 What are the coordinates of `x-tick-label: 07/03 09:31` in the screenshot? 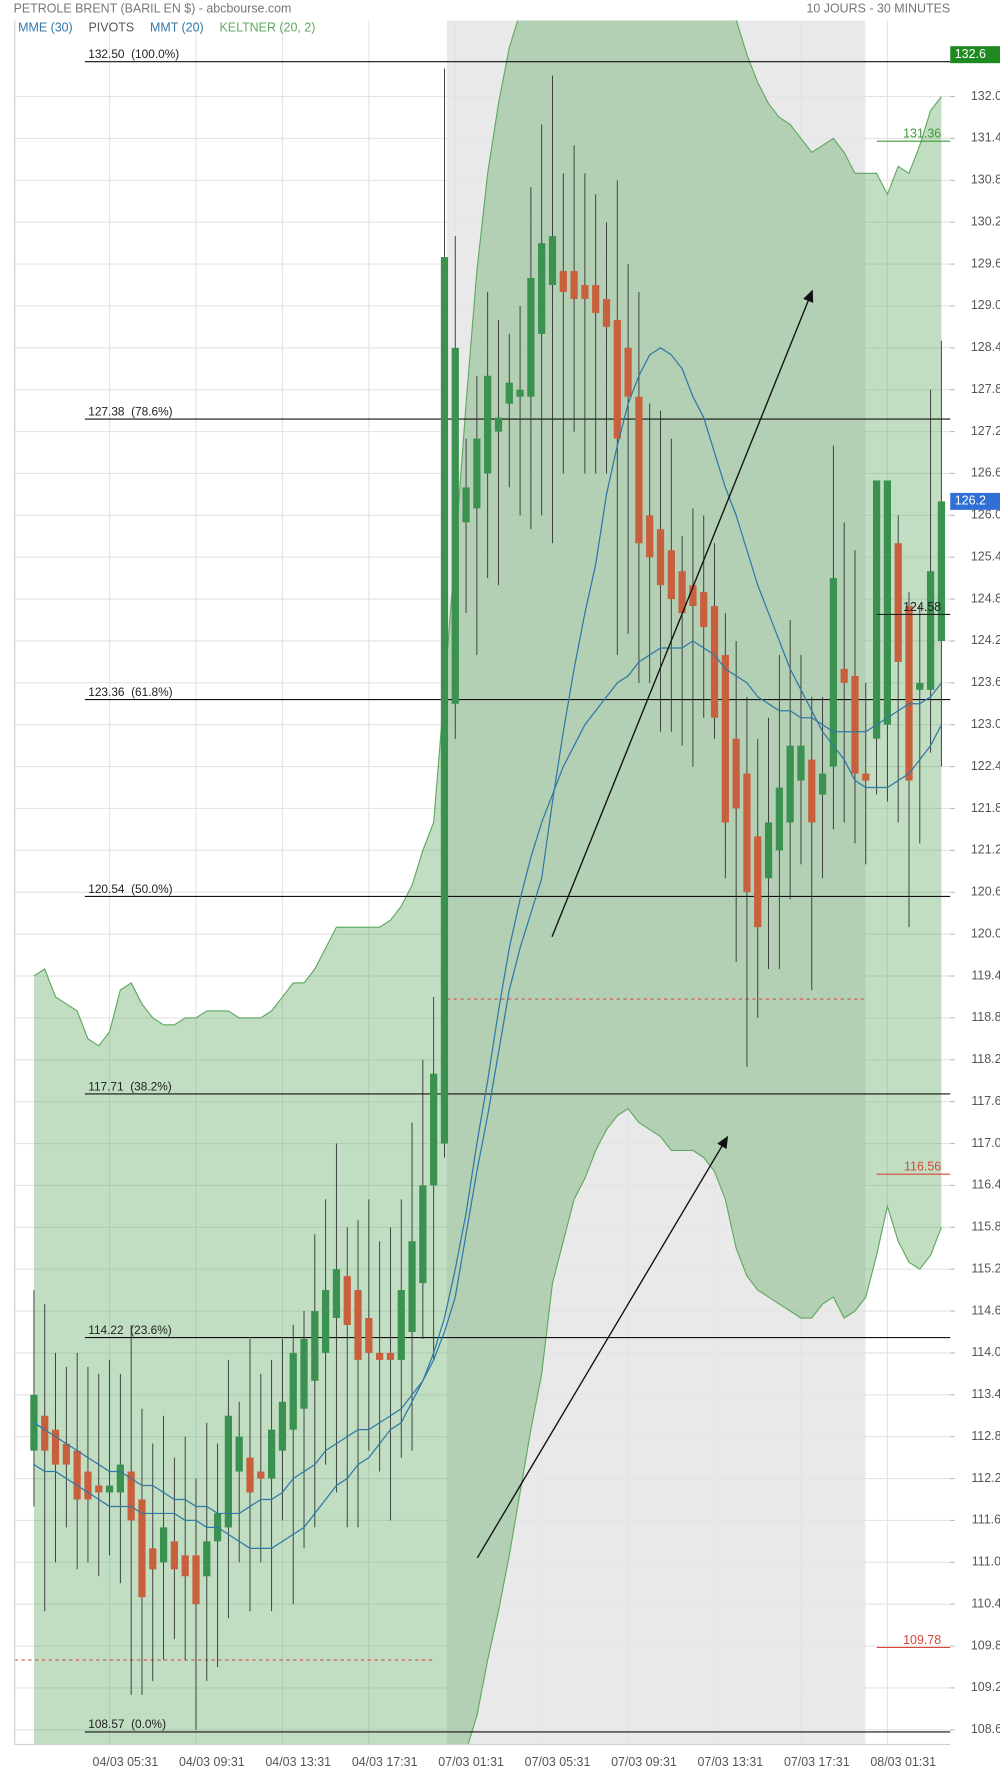 It's located at (644, 1762).